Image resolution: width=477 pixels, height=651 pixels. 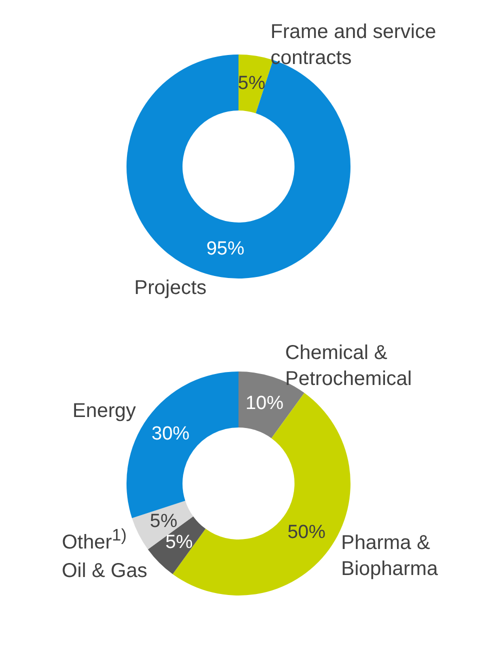 I want to click on slice-label: Energy, so click(x=104, y=411).